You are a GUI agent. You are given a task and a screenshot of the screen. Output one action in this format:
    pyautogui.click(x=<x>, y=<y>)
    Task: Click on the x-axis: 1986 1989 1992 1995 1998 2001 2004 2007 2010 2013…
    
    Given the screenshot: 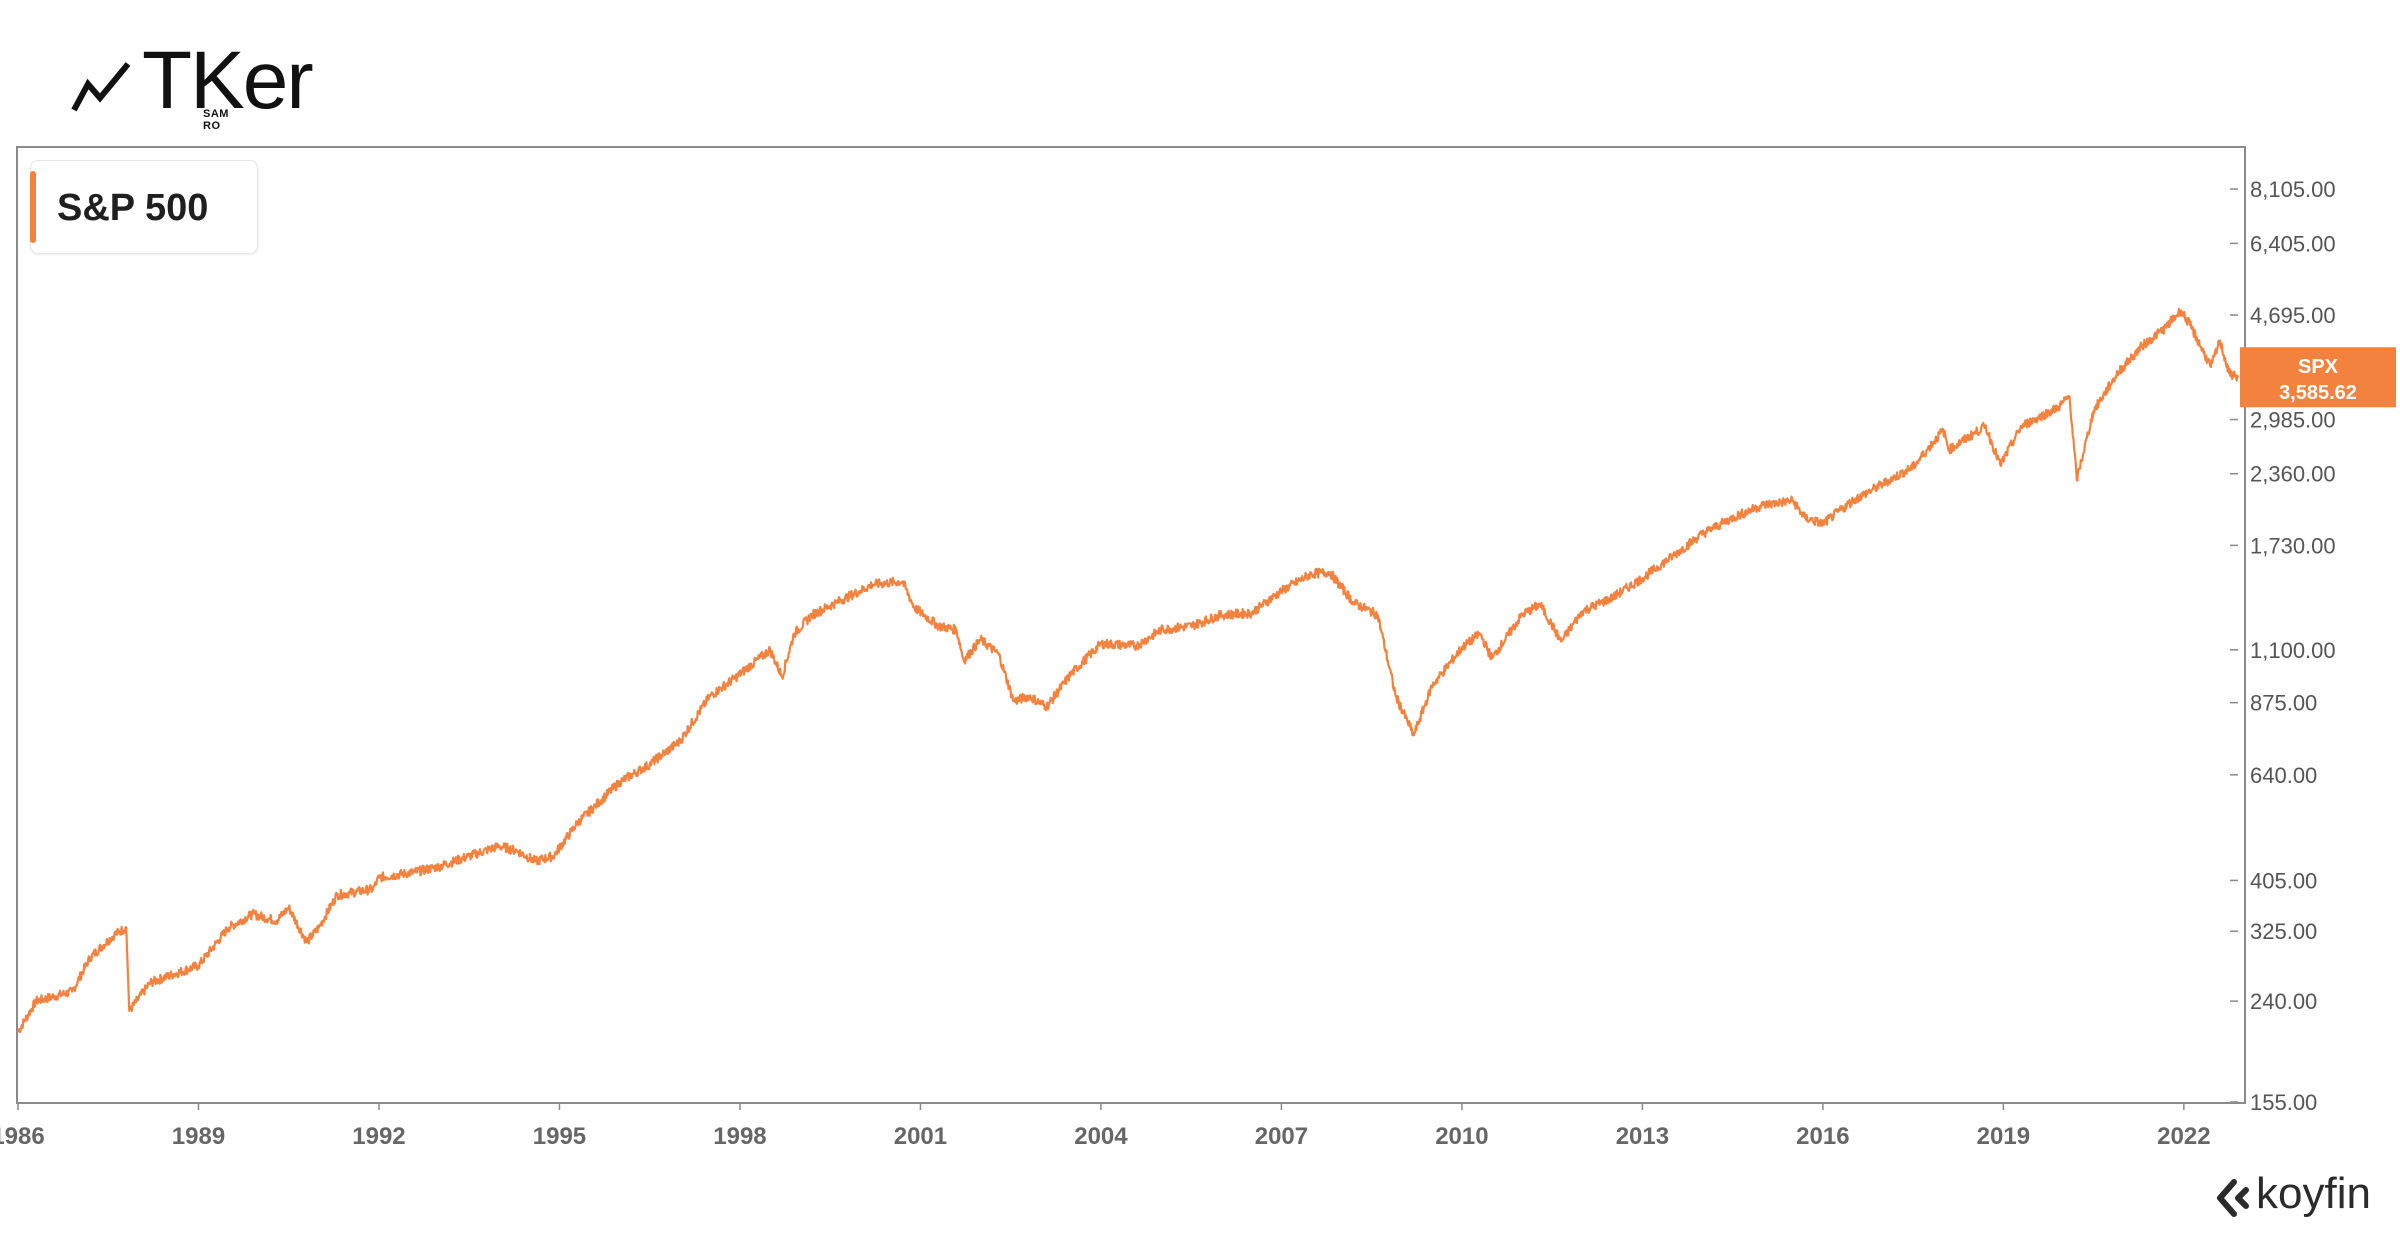 What is the action you would take?
    pyautogui.click(x=1105, y=1126)
    